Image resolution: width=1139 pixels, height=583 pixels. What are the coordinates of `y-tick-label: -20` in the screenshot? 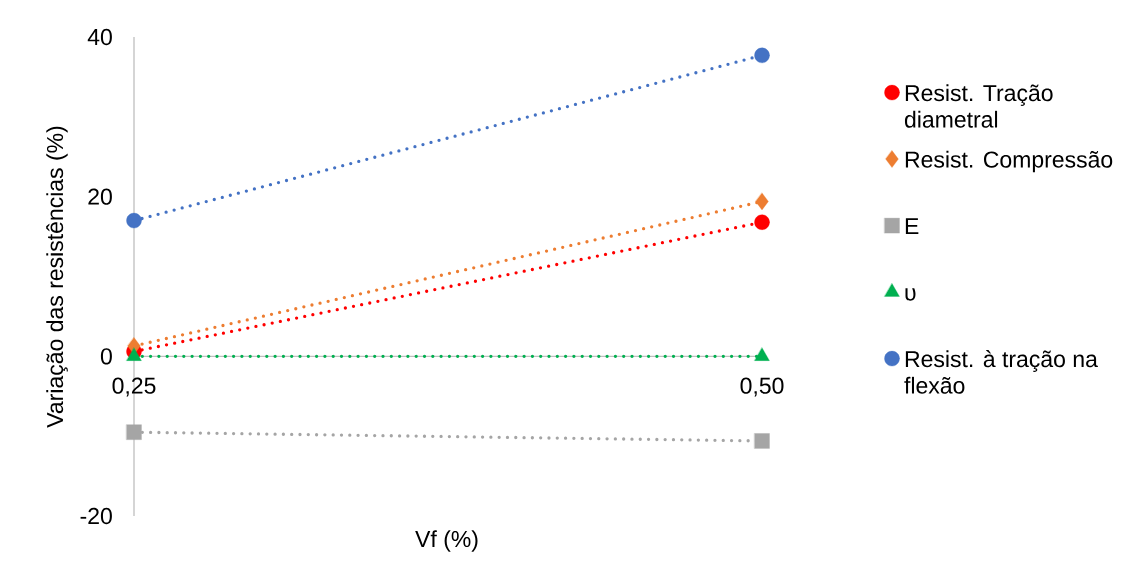 It's located at (96, 516).